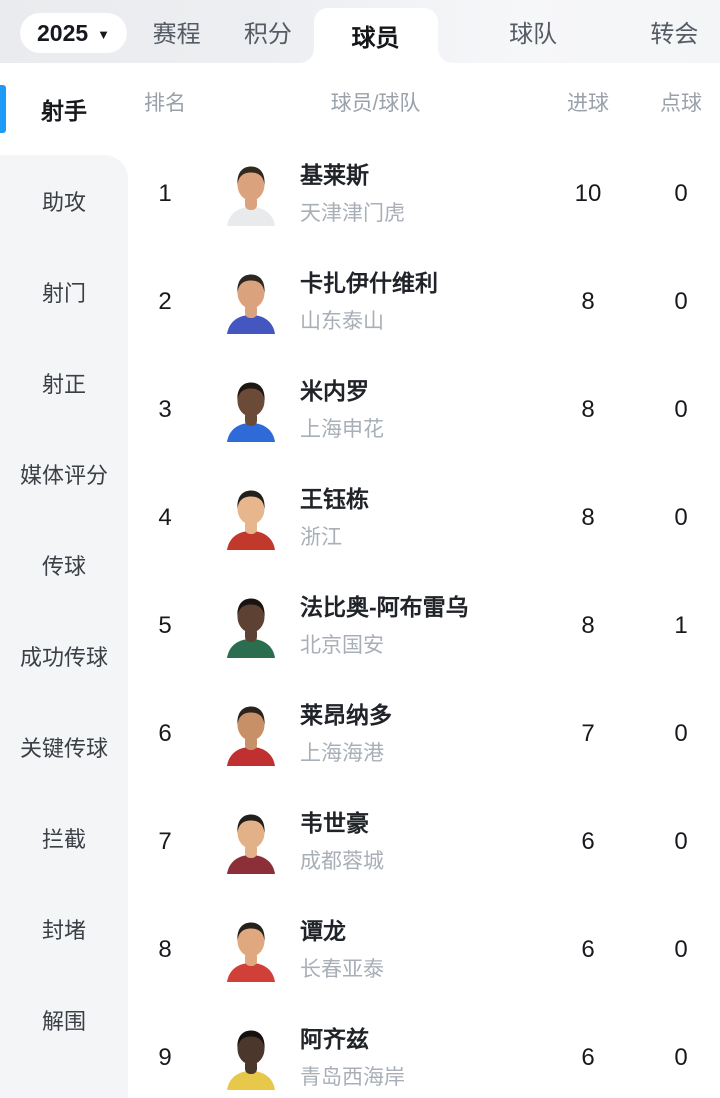  Describe the element at coordinates (104, 34) in the screenshot. I see `chevron-down-icon: ▼` at that location.